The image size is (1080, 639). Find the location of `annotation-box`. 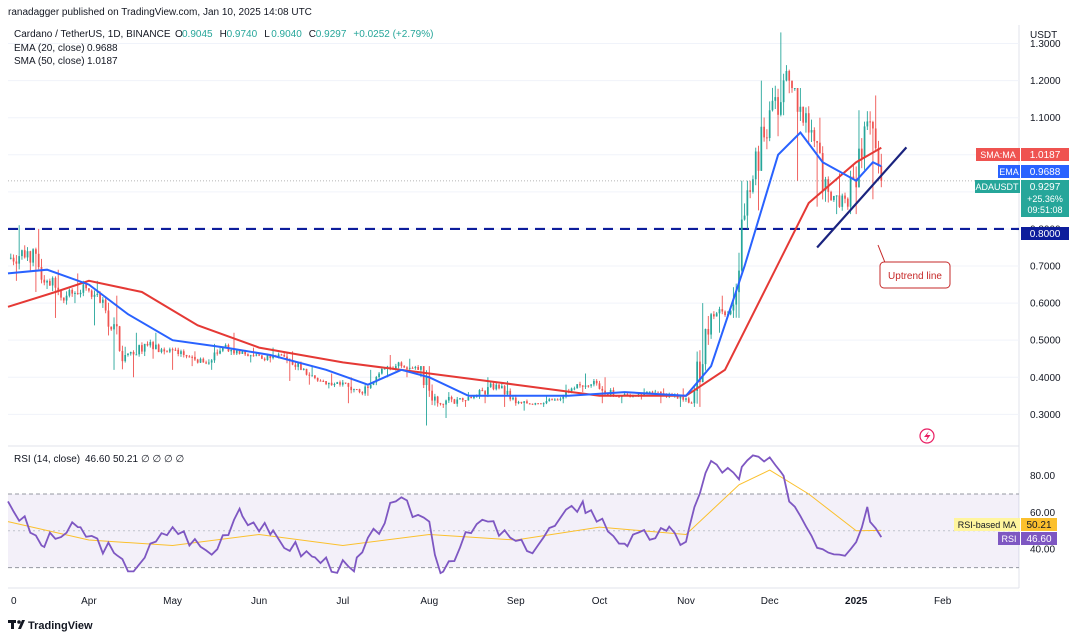

annotation-box is located at coordinates (915, 275).